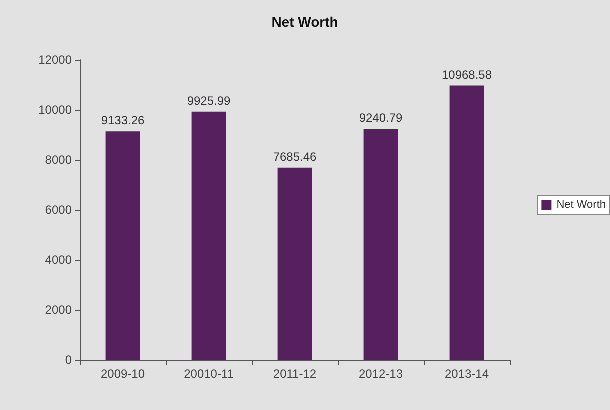  Describe the element at coordinates (467, 75) in the screenshot. I see `data-label: 10968.58` at that location.